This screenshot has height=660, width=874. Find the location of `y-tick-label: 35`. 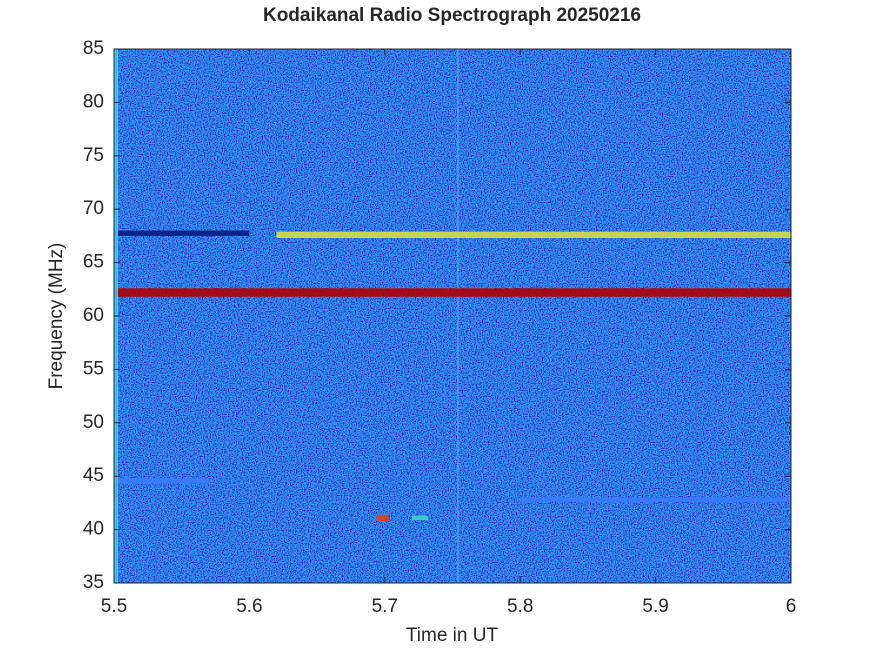

y-tick-label: 35 is located at coordinates (93, 582).